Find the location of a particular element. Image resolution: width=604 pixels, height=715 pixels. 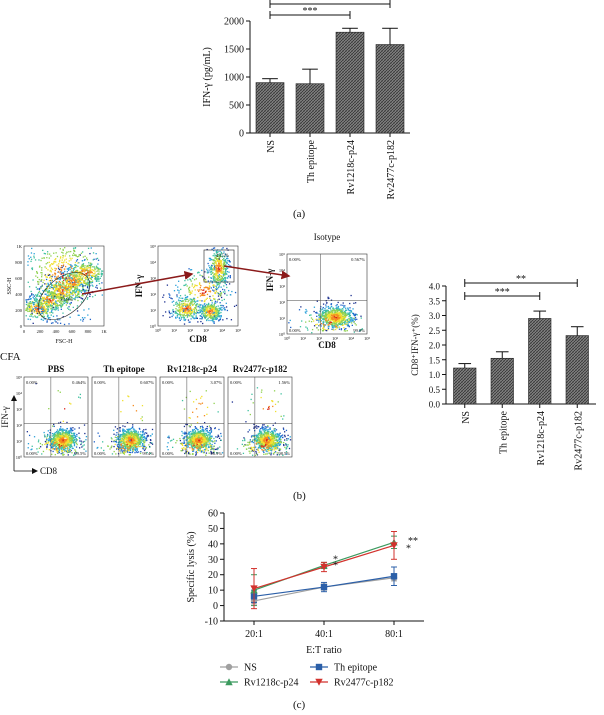

legend-entry: Th epitope is located at coordinates (344, 668).